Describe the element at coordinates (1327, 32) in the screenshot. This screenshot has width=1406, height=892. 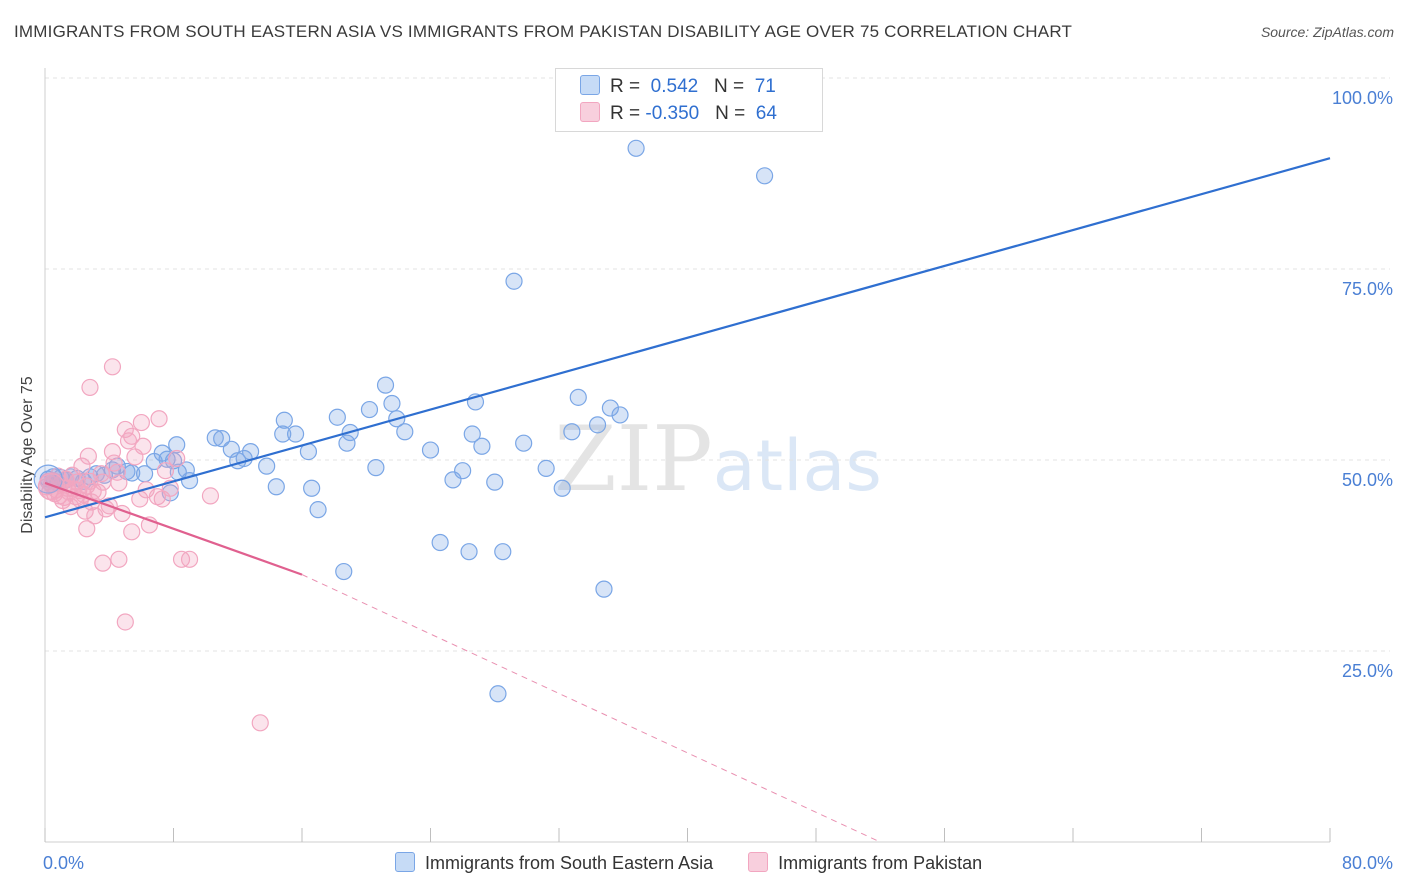
I see `chart-source: Source: ZipAtlas.com` at that location.